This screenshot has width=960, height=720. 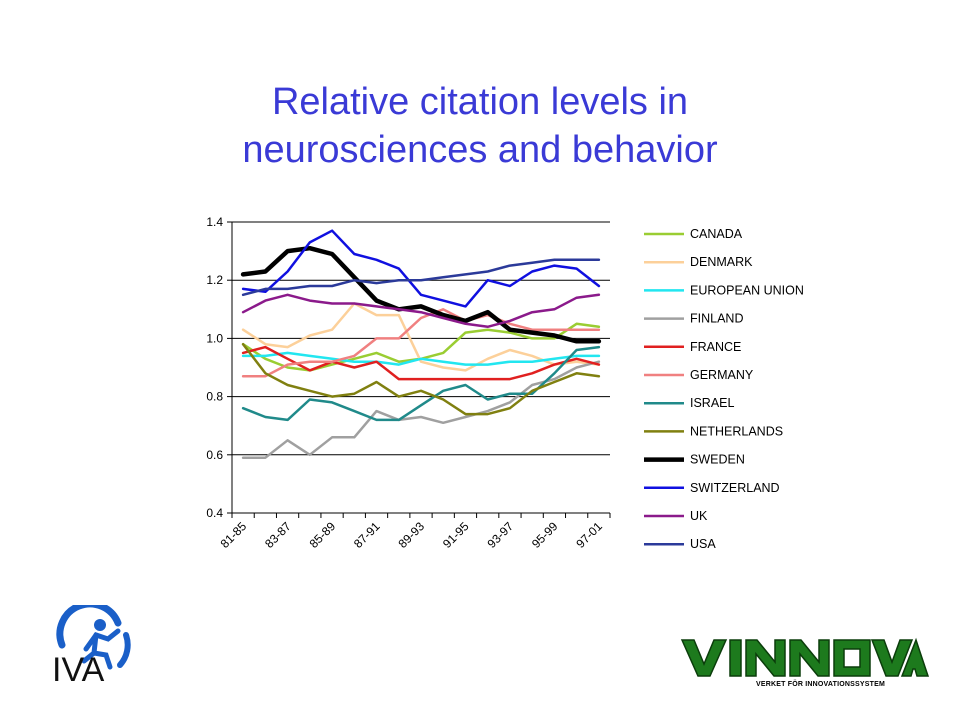 I want to click on series-line-sweden, so click(x=421, y=294).